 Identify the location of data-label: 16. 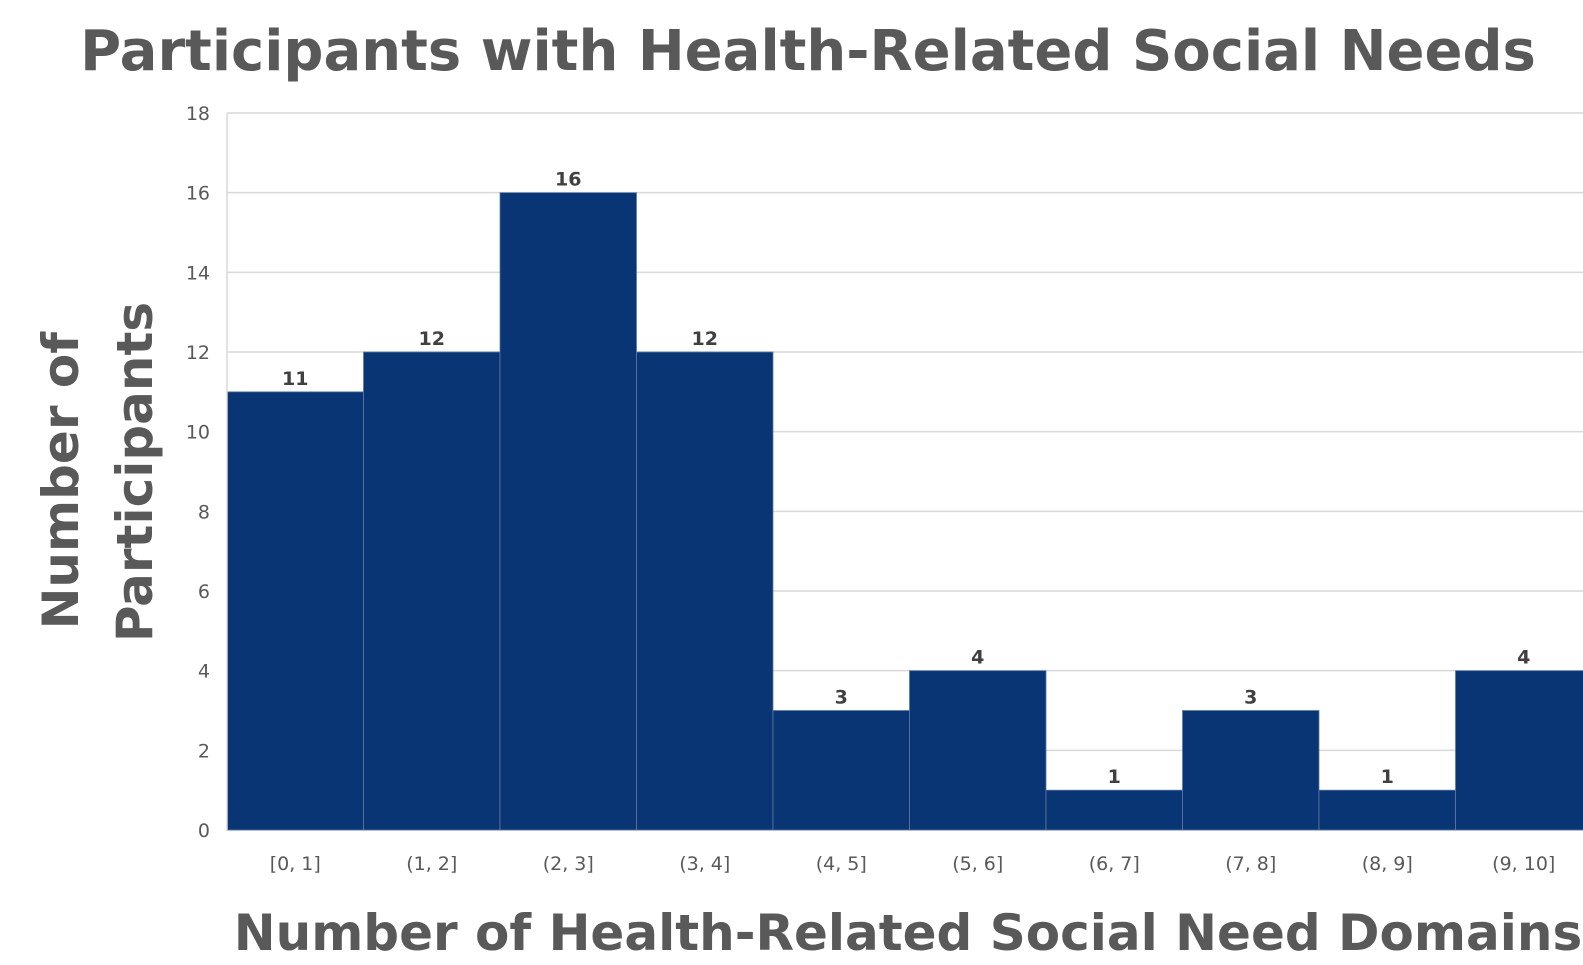
(568, 180).